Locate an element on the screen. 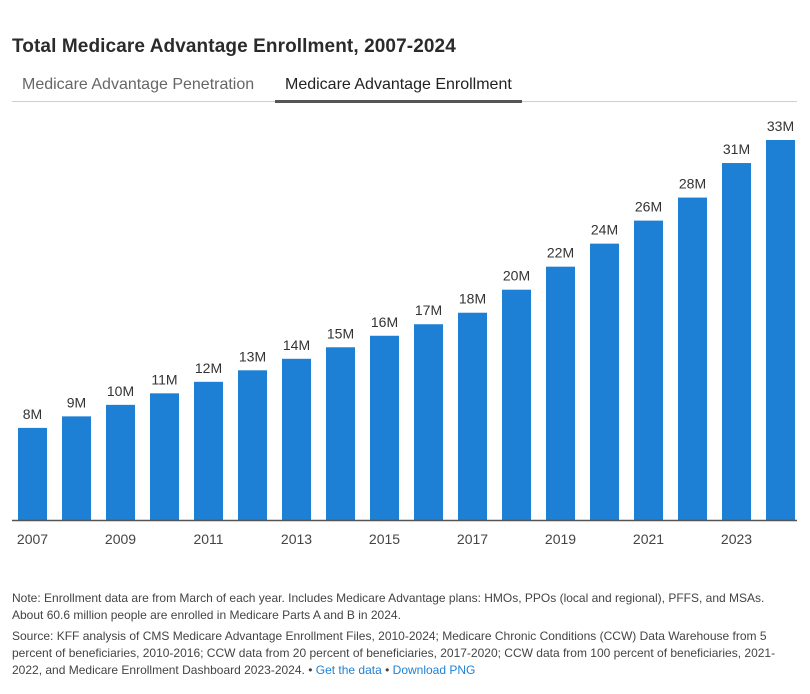 This screenshot has width=810, height=694. x-tick-2013: 2013 is located at coordinates (296, 539).